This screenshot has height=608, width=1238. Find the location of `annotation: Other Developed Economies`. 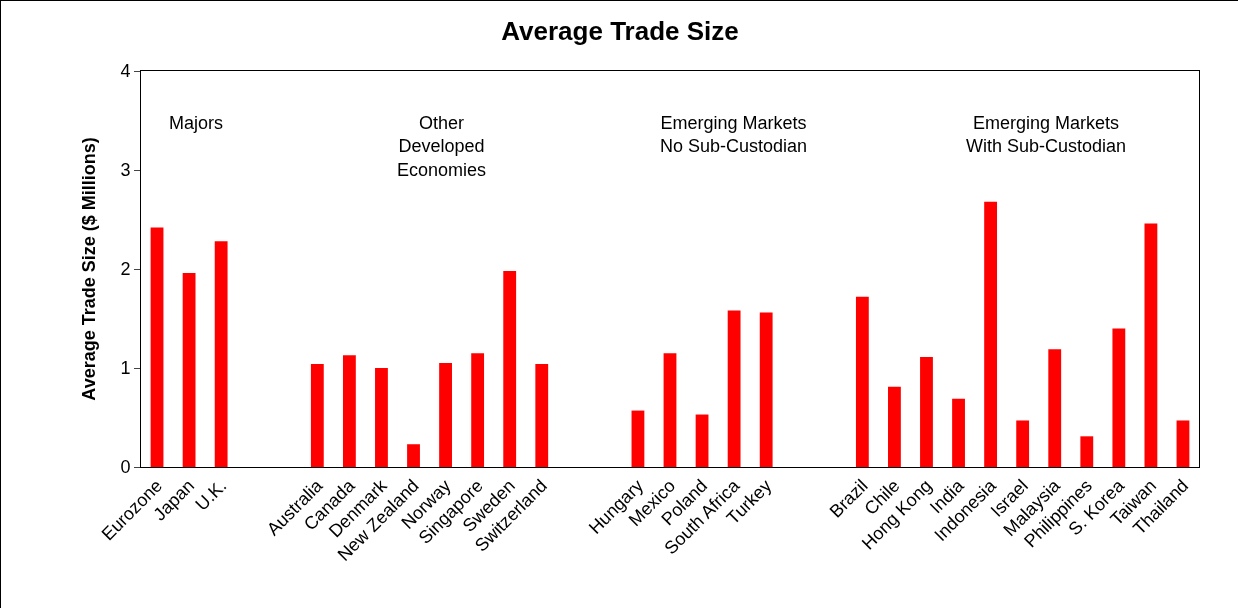

annotation: Other Developed Economies is located at coordinates (442, 146).